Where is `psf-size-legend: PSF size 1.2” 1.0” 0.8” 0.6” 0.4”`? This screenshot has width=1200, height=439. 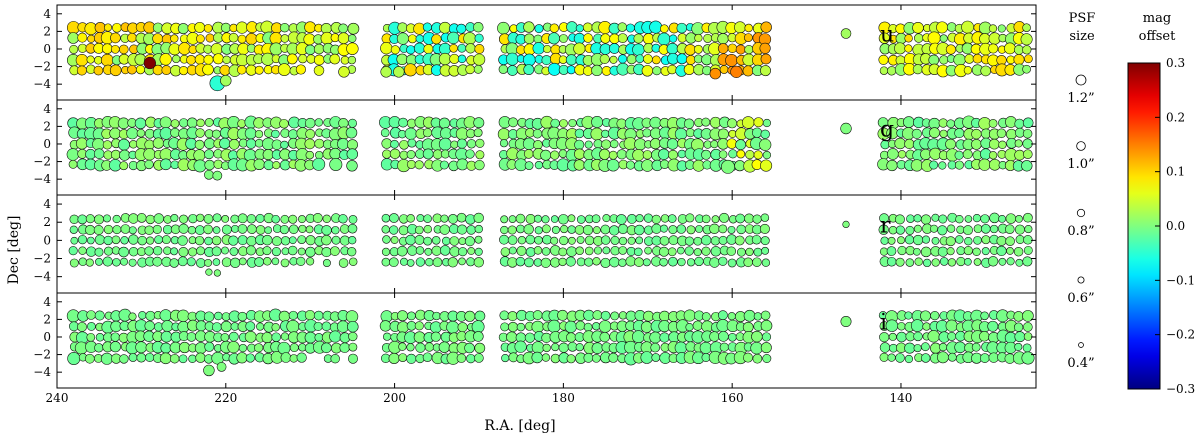
psf-size-legend: PSF size 1.2” 1.0” 0.8” 0.6” 0.4” is located at coordinates (1081, 191).